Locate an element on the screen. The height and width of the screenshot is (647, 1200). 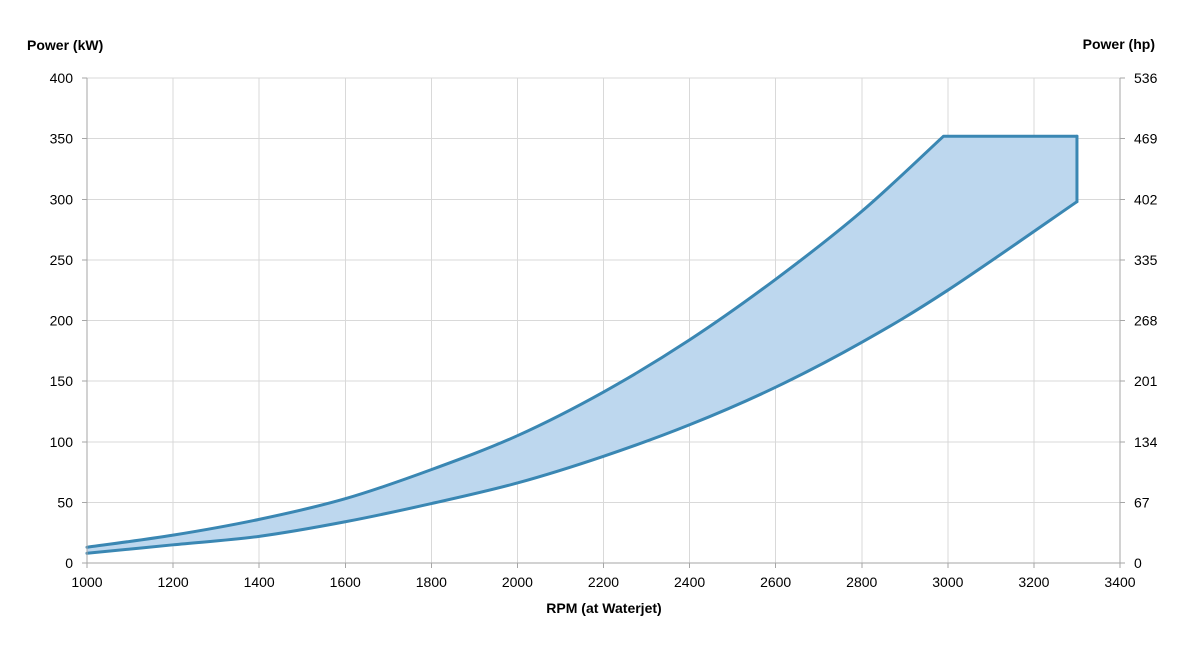
x-tick-label: 3000 is located at coordinates (947, 582).